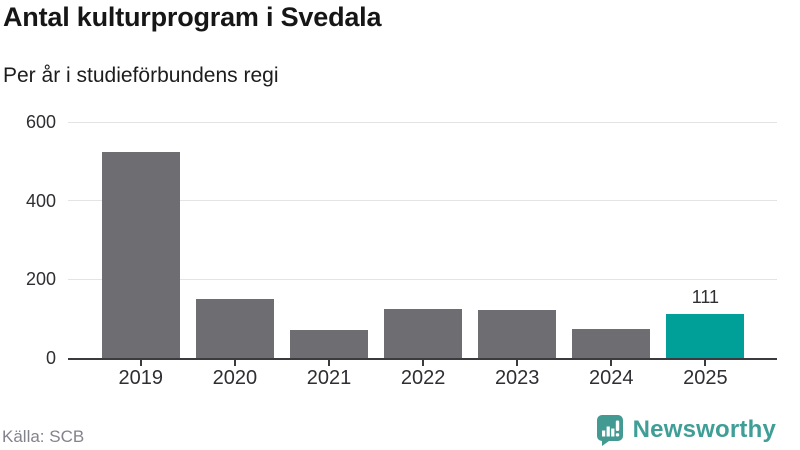 Image resolution: width=800 pixels, height=450 pixels. Describe the element at coordinates (422, 358) in the screenshot. I see `x-axis-line` at that location.